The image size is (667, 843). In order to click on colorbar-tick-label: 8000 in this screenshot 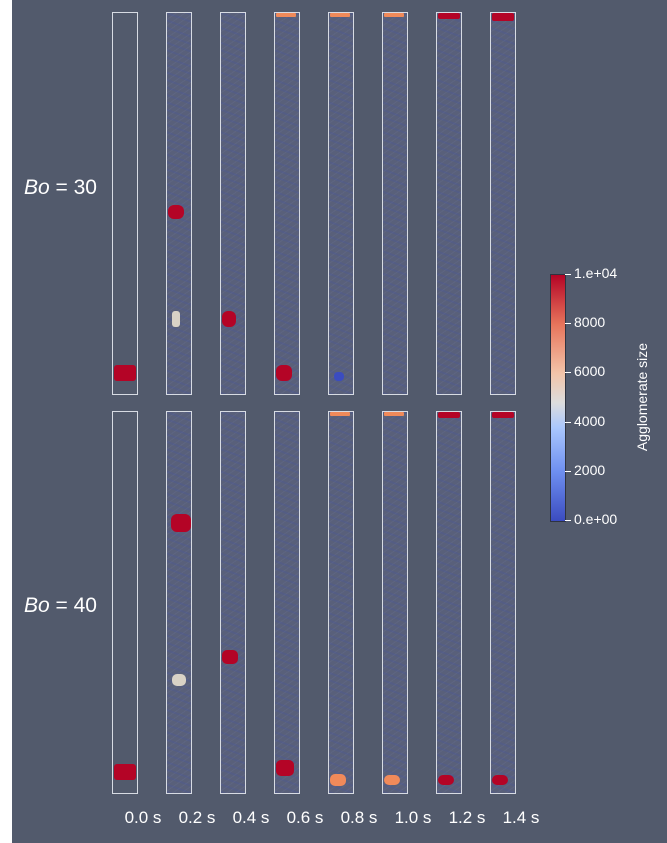, I will do `click(590, 322)`.